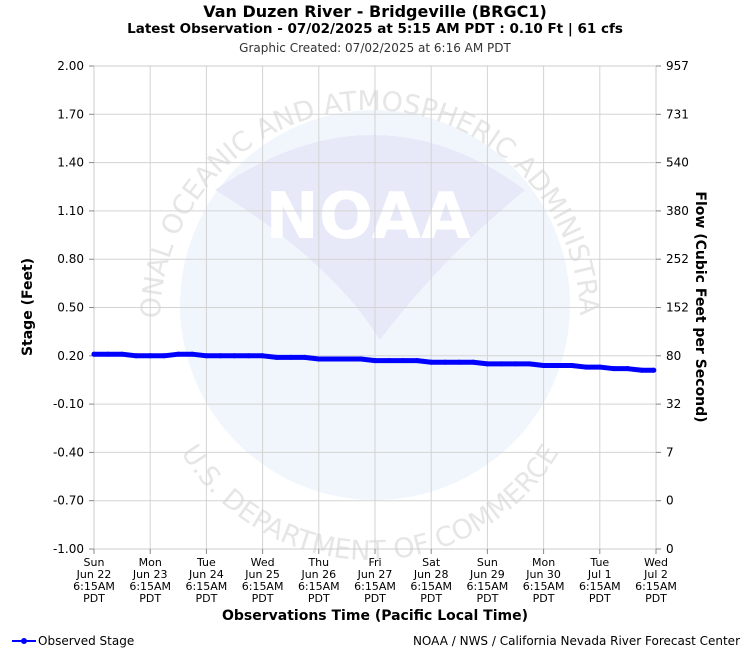 Image resolution: width=750 pixels, height=650 pixels. Describe the element at coordinates (673, 356) in the screenshot. I see `y2-tick-label: 80` at that location.